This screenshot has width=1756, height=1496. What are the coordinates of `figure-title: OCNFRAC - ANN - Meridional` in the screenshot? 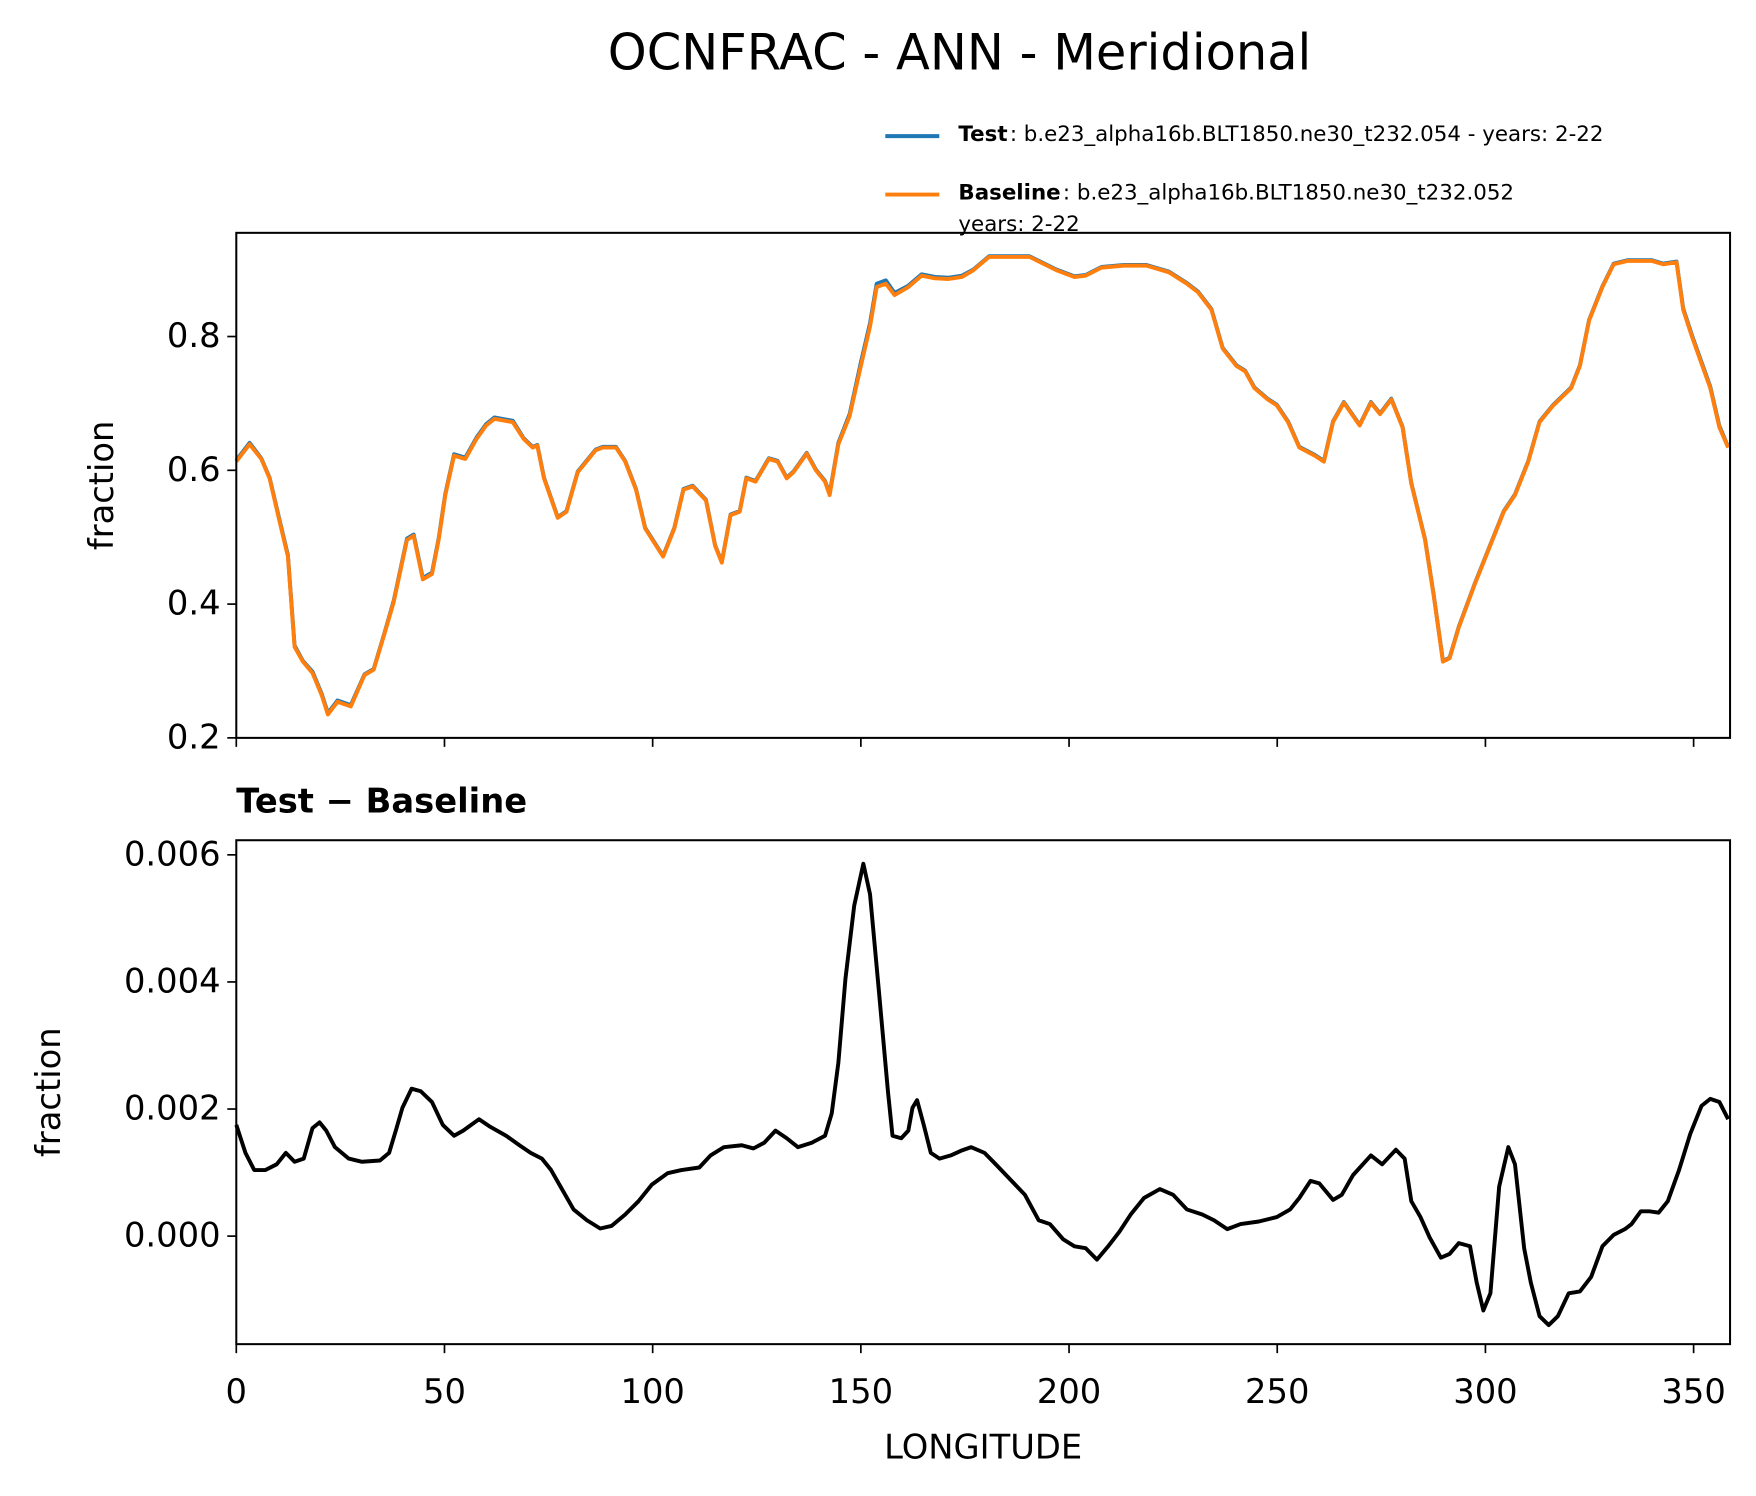 It's located at (960, 53).